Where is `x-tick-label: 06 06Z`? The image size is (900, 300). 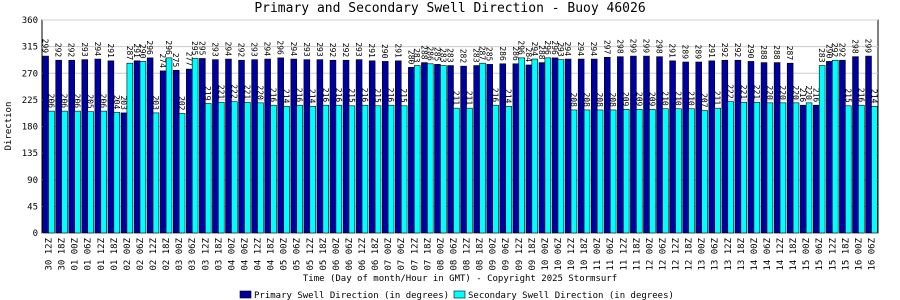
x-tick-label: 06 06Z is located at coordinates (350, 253).